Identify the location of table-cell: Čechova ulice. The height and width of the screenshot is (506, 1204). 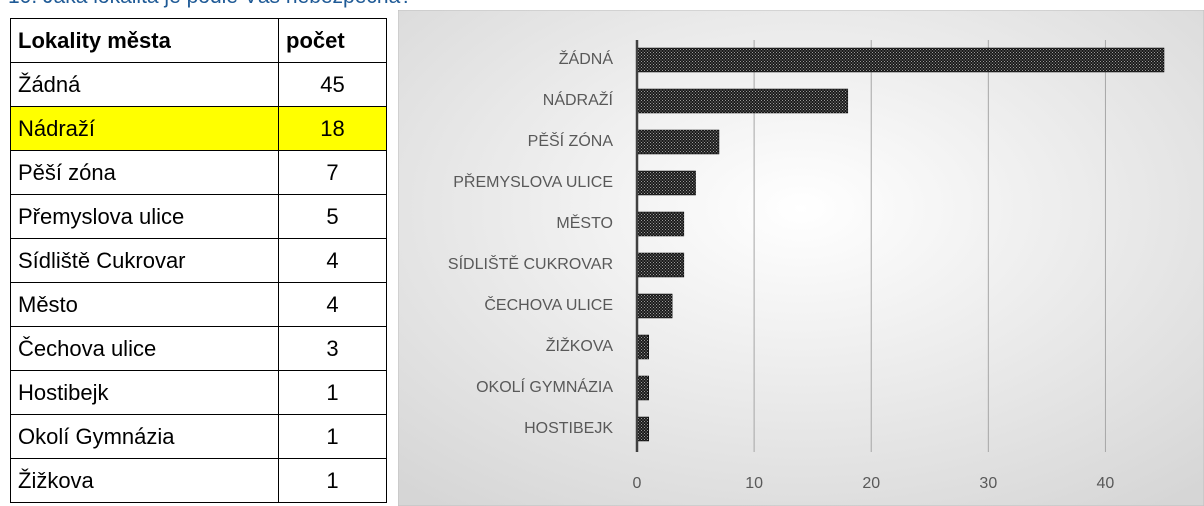
(144, 348).